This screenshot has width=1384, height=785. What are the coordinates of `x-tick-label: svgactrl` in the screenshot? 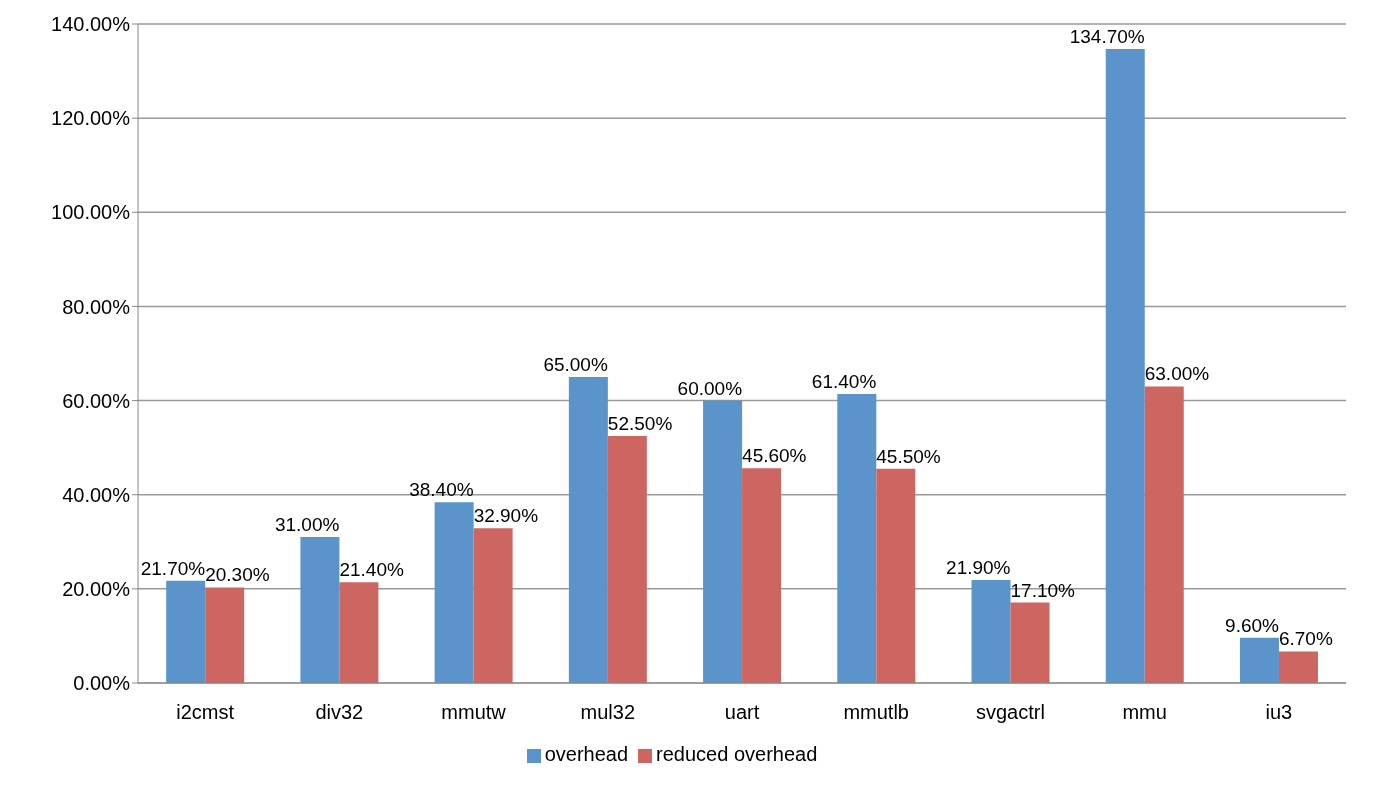 It's located at (1010, 712).